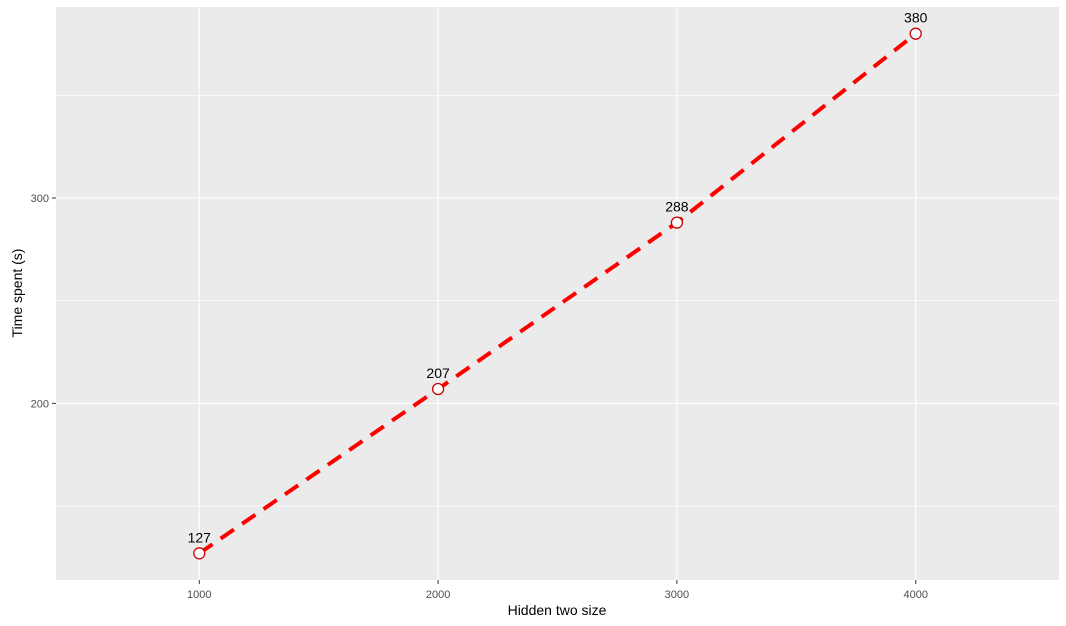 This screenshot has height=626, width=1066. Describe the element at coordinates (677, 595) in the screenshot. I see `x-tick-label-2: 3000` at that location.